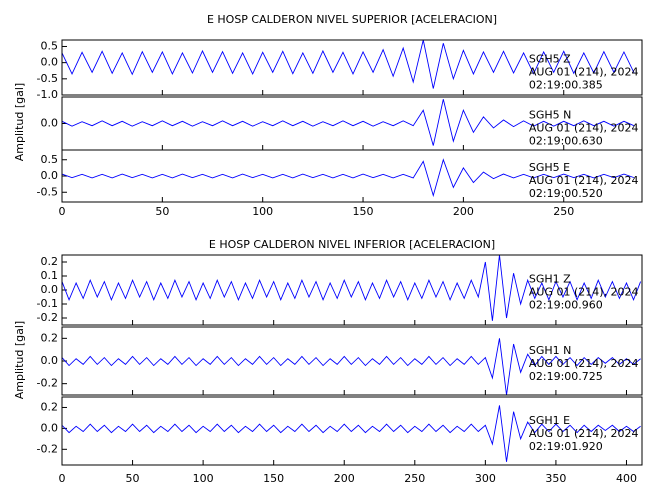 This screenshot has width=650, height=500. What do you see at coordinates (50, 275) in the screenshot?
I see `y-tick-label: 0.1` at bounding box center [50, 275].